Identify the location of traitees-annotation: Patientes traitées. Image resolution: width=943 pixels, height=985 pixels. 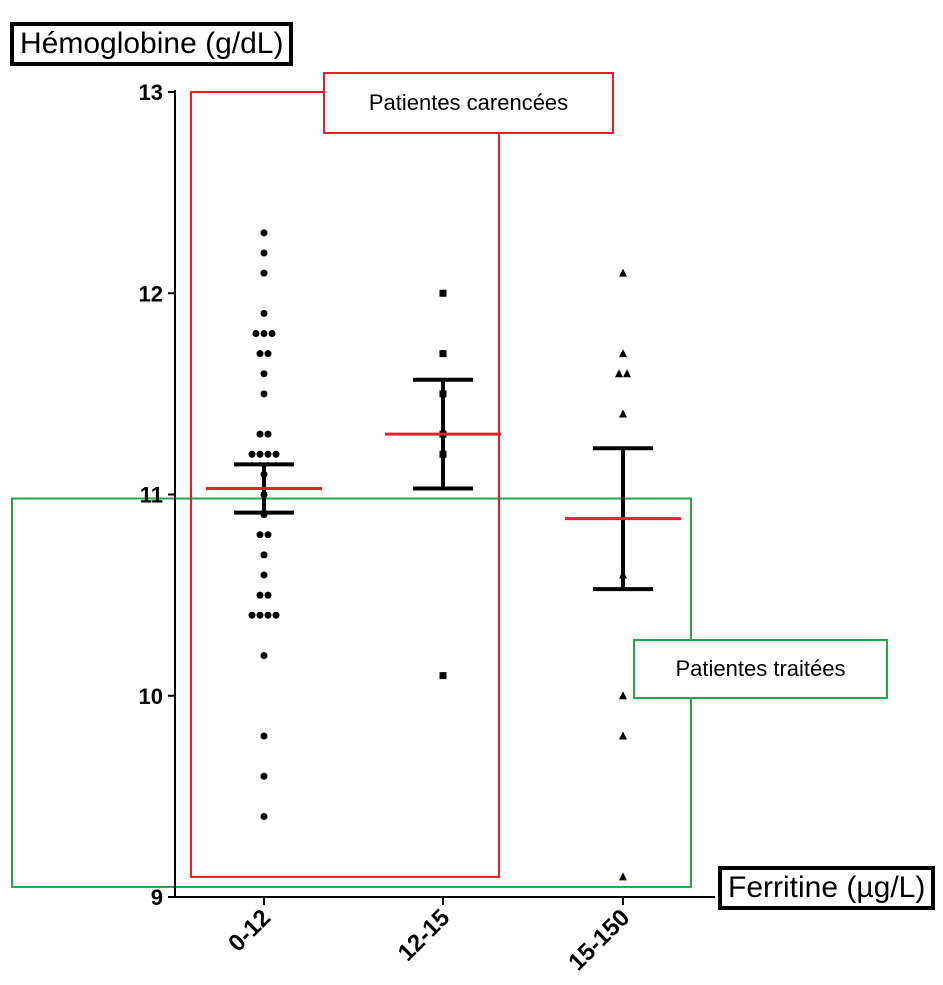
(760, 669).